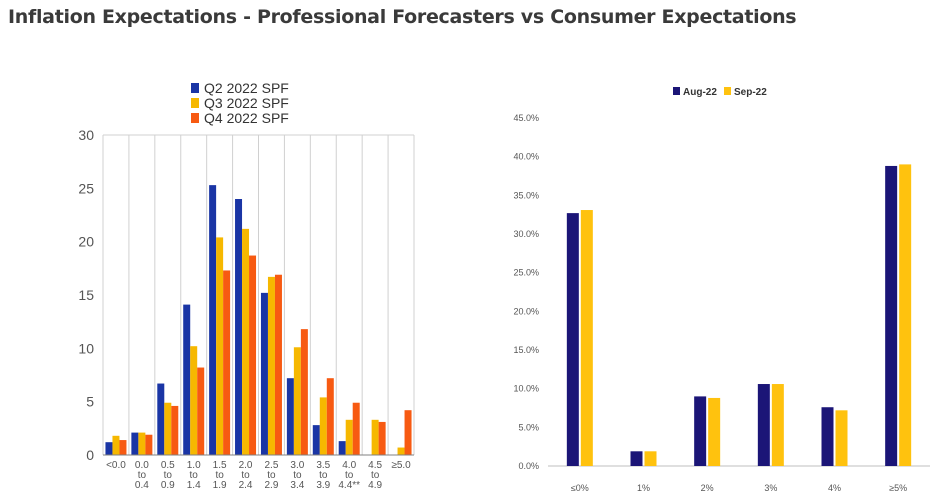 The image size is (940, 500). I want to click on x-tick-label: 4.0, so click(349, 465).